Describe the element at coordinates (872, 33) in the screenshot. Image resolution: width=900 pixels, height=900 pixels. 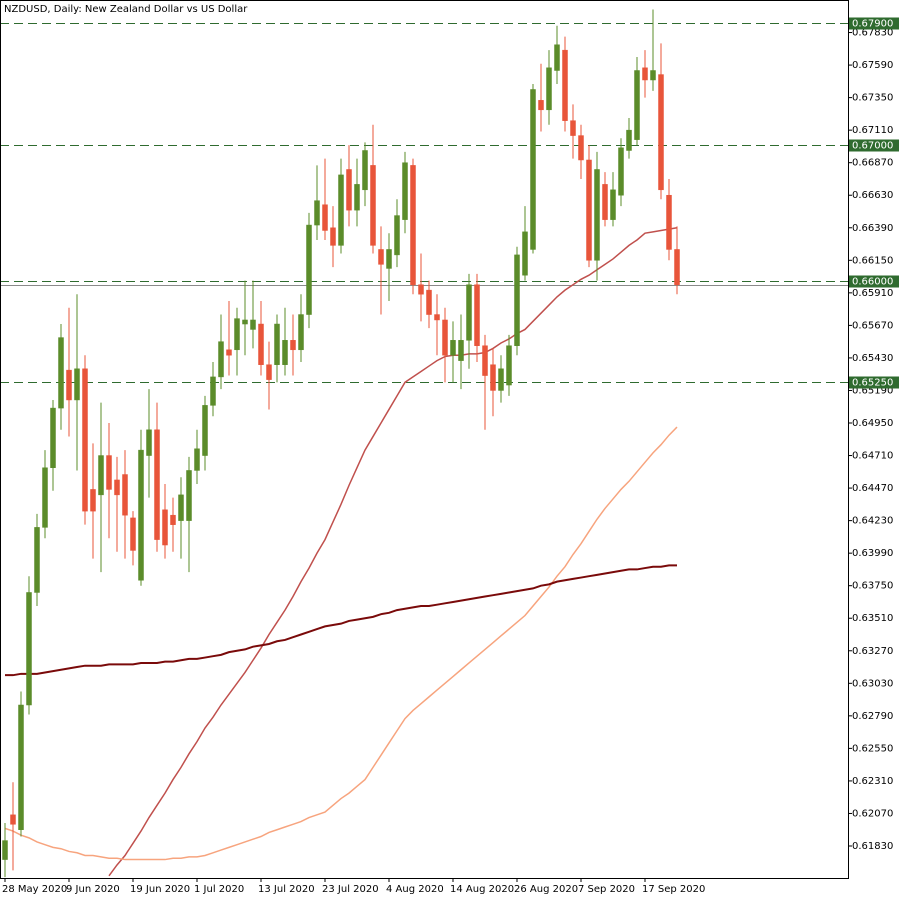
I see `y-tick-label: 0.67830` at that location.